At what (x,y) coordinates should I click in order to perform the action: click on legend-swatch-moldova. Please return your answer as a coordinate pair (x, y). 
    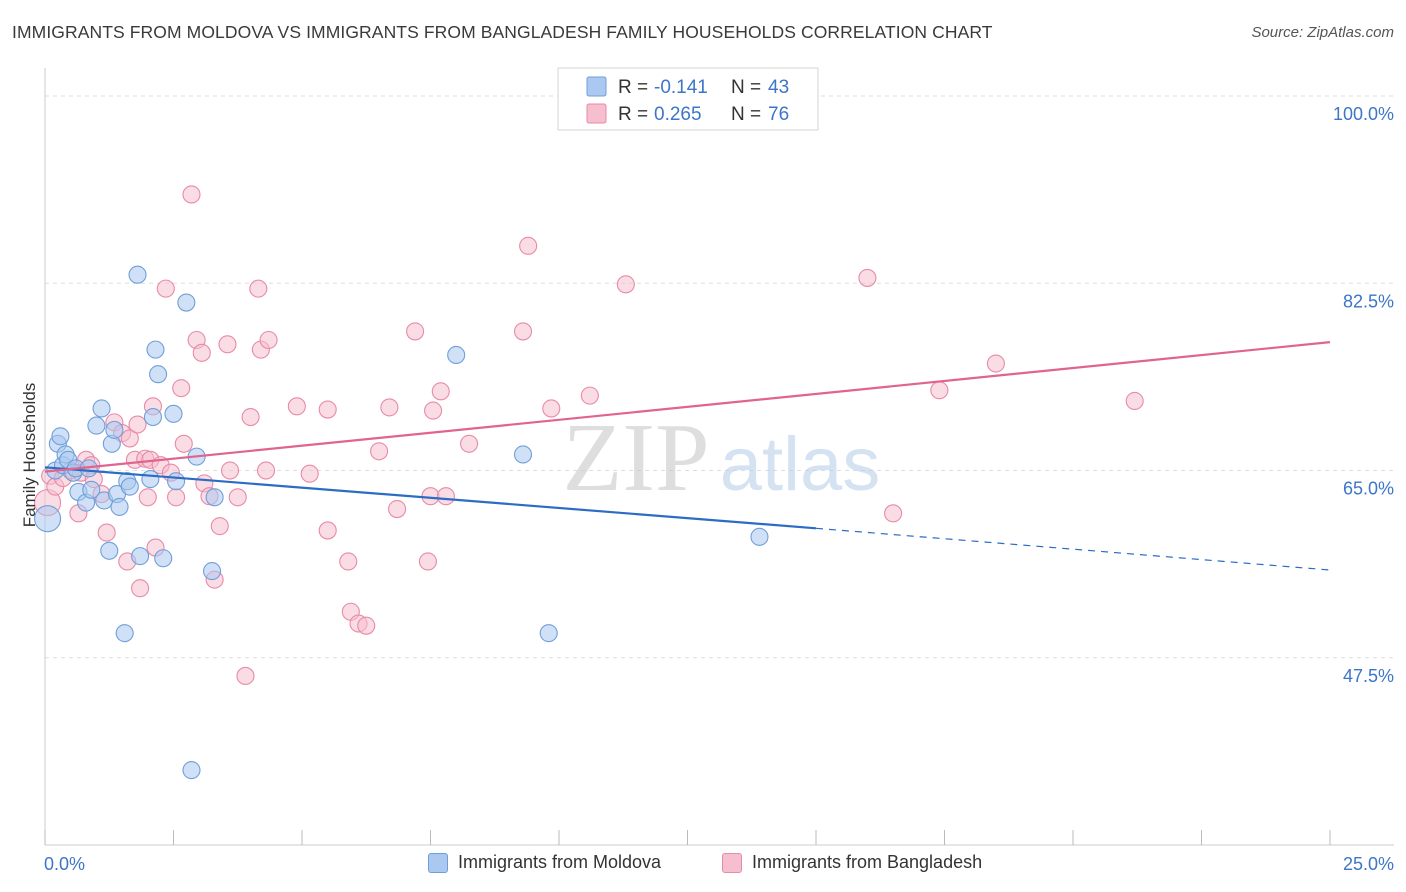
    Looking at the image, I should click on (438, 862).